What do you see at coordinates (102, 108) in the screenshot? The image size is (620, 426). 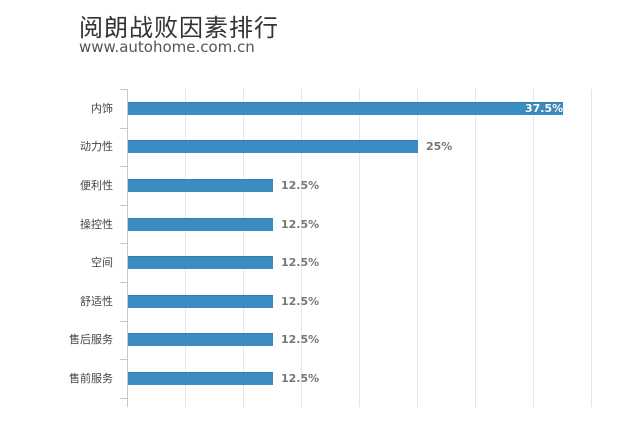 I see `category-label: 内饰` at bounding box center [102, 108].